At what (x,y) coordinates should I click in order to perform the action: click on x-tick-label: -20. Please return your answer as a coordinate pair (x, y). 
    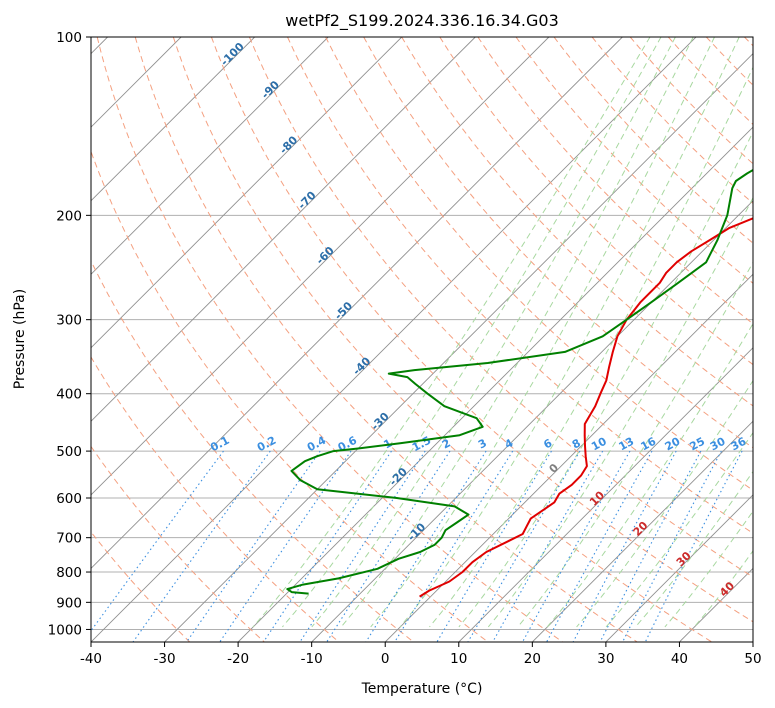
    Looking at the image, I should click on (238, 659).